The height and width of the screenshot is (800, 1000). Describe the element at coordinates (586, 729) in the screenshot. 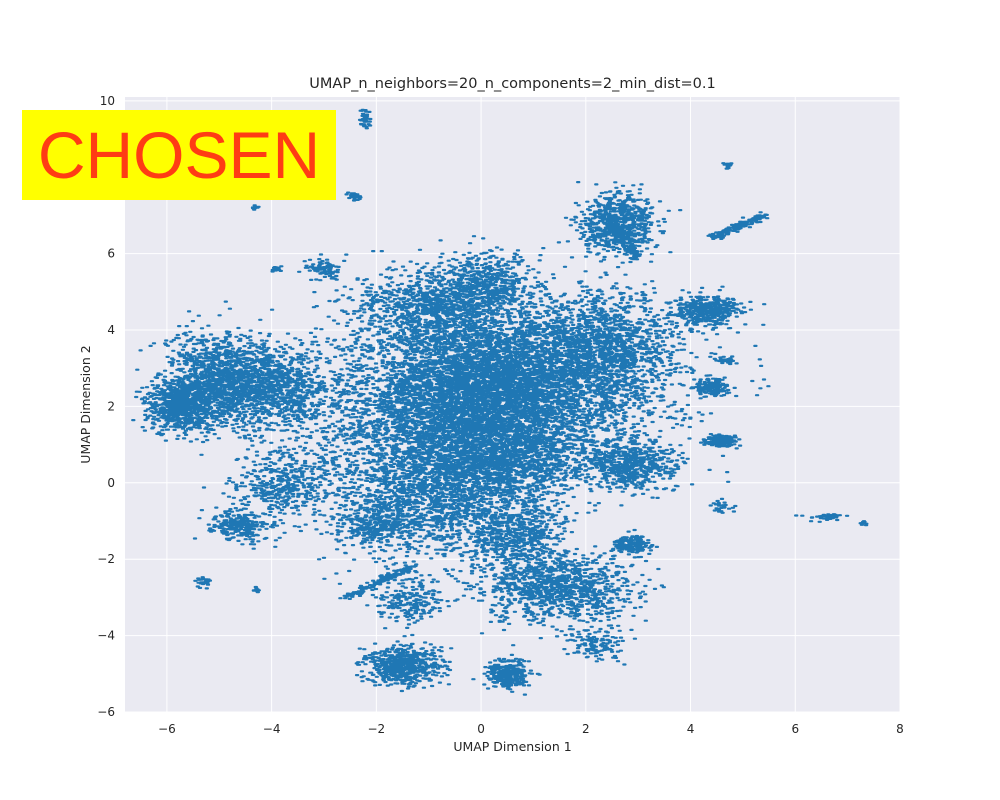

I see `x-tick-label: 2` at that location.